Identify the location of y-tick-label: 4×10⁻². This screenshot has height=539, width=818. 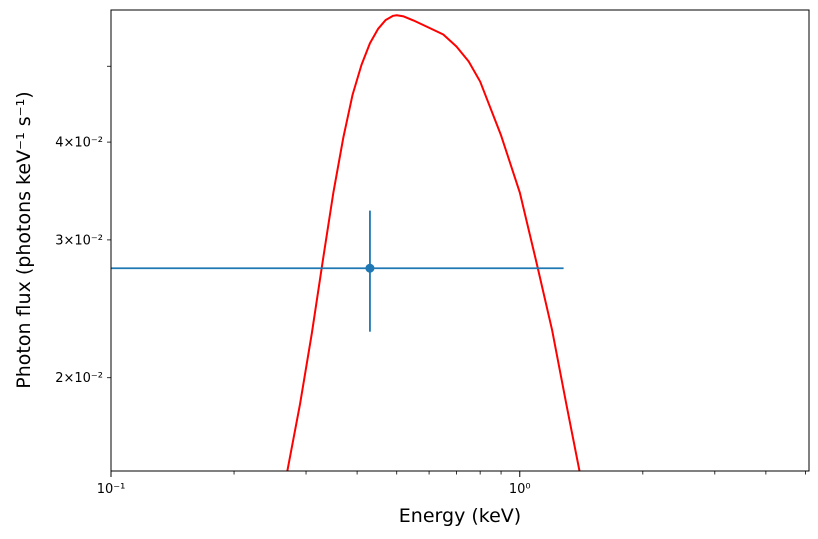
(79, 143).